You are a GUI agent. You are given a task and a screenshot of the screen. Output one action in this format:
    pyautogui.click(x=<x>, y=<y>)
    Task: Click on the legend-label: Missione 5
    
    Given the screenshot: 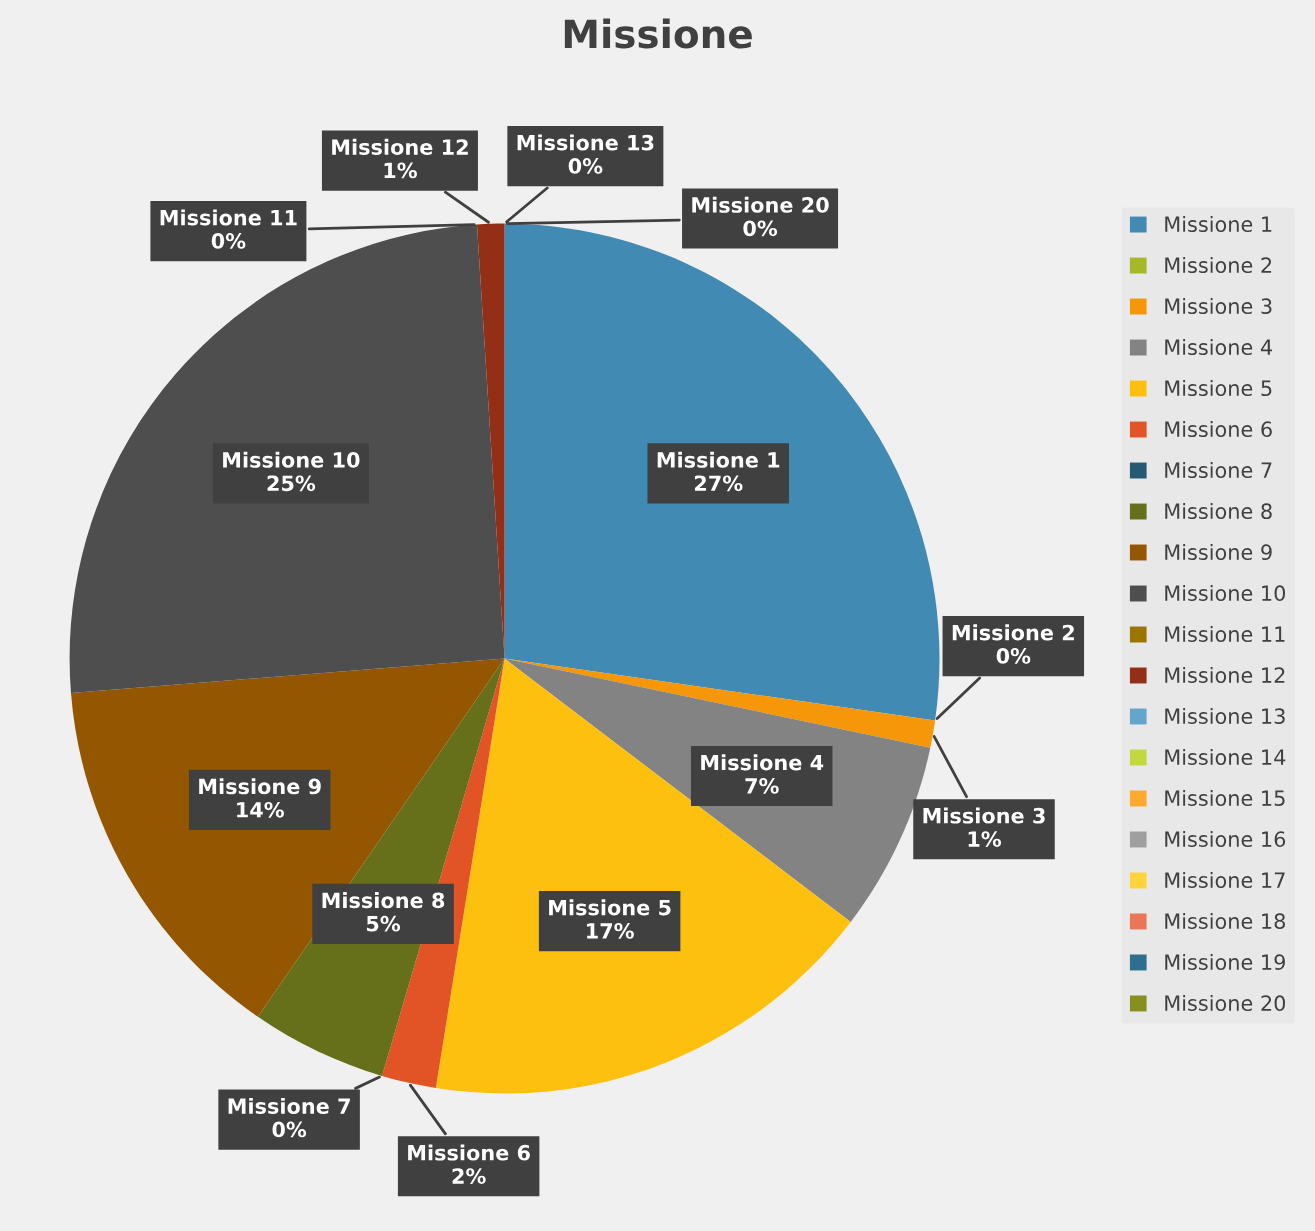 What is the action you would take?
    pyautogui.click(x=1218, y=388)
    